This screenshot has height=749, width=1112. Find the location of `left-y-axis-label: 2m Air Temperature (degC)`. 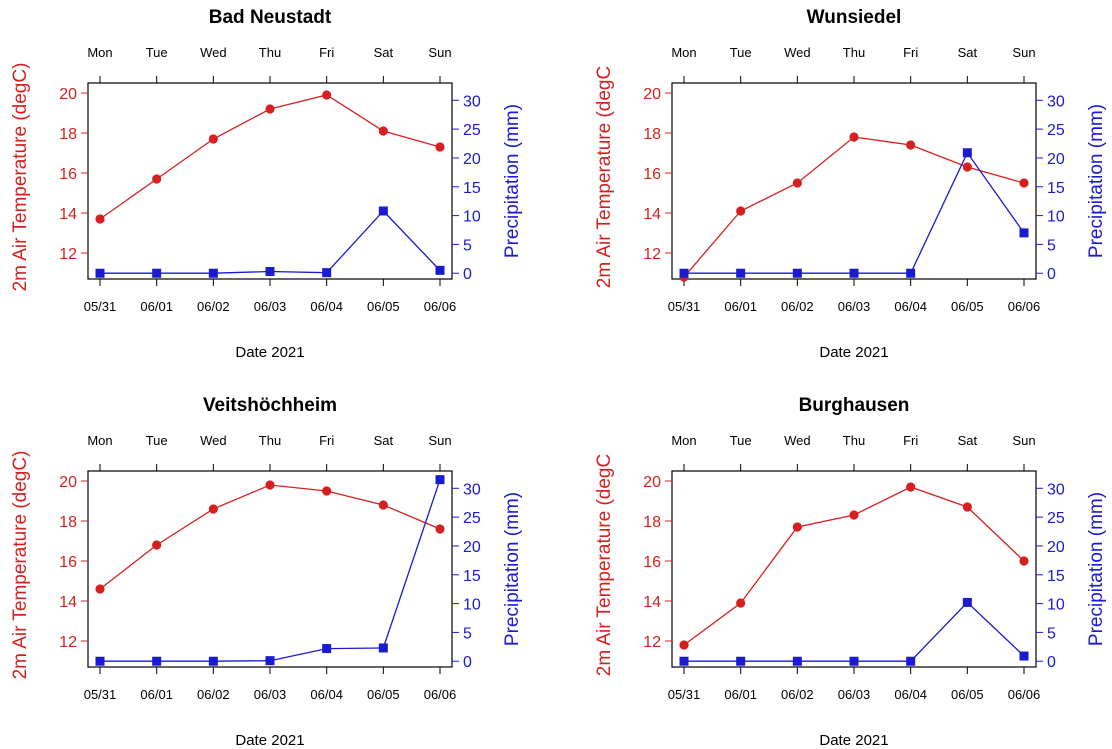

left-y-axis-label: 2m Air Temperature (degC) is located at coordinates (20, 177).